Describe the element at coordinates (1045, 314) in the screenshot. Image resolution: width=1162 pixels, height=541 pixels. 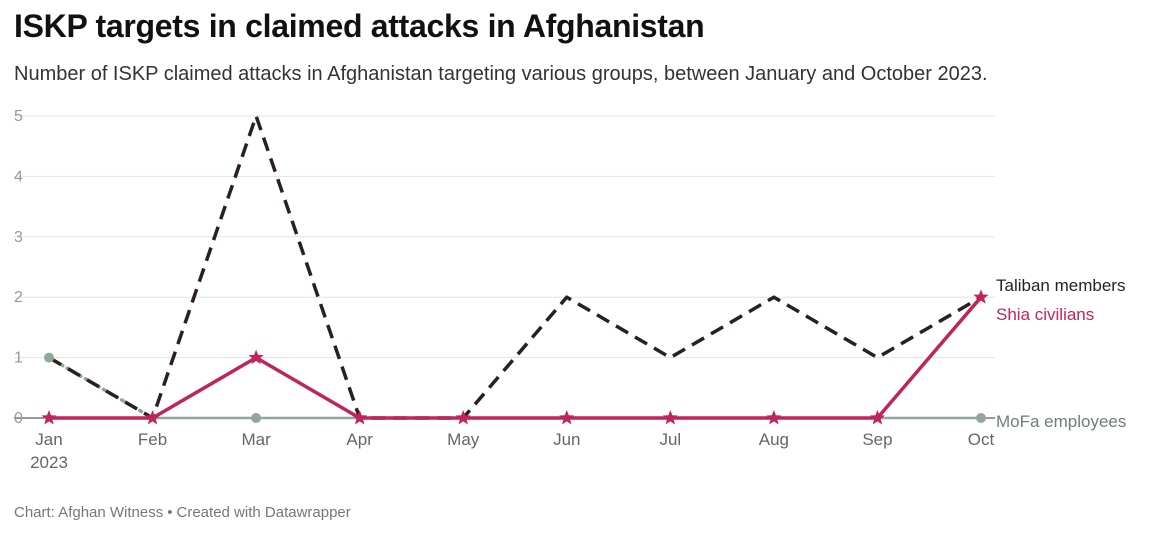
I see `series-label-shia-civilians: Shia civilians` at that location.